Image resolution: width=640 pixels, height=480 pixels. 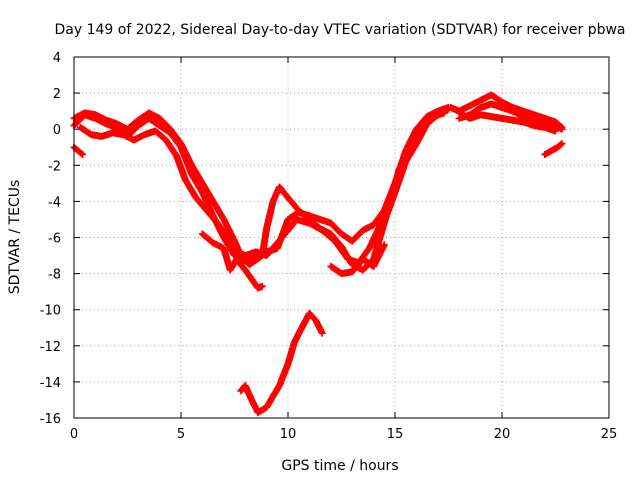 What do you see at coordinates (50, 347) in the screenshot?
I see `y-tick-label: -12` at bounding box center [50, 347].